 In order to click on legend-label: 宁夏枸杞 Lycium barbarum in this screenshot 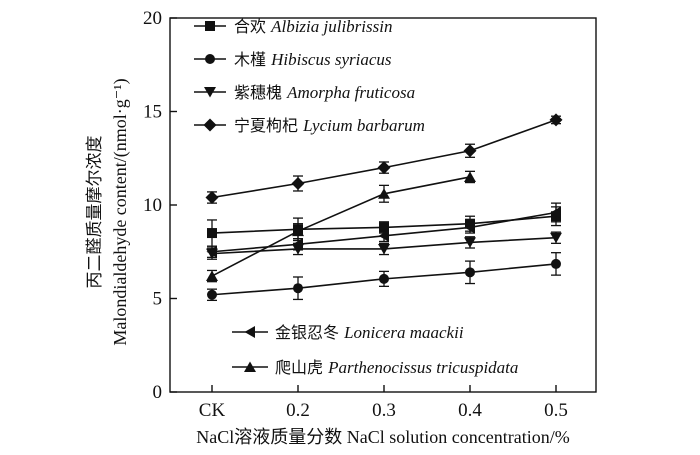, I will do `click(329, 125)`.